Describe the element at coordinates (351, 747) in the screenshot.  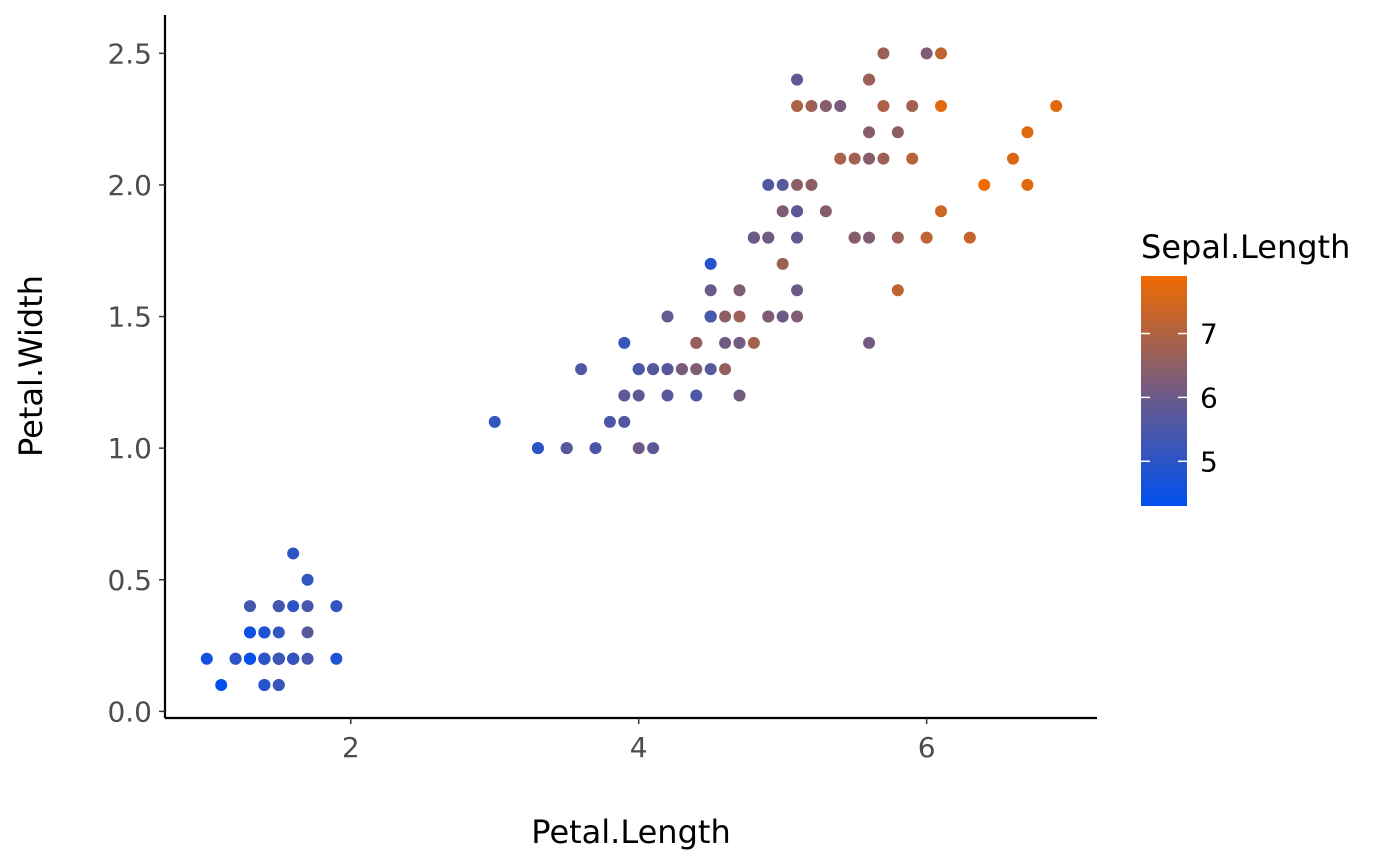
I see `x-tick-label: 2` at that location.